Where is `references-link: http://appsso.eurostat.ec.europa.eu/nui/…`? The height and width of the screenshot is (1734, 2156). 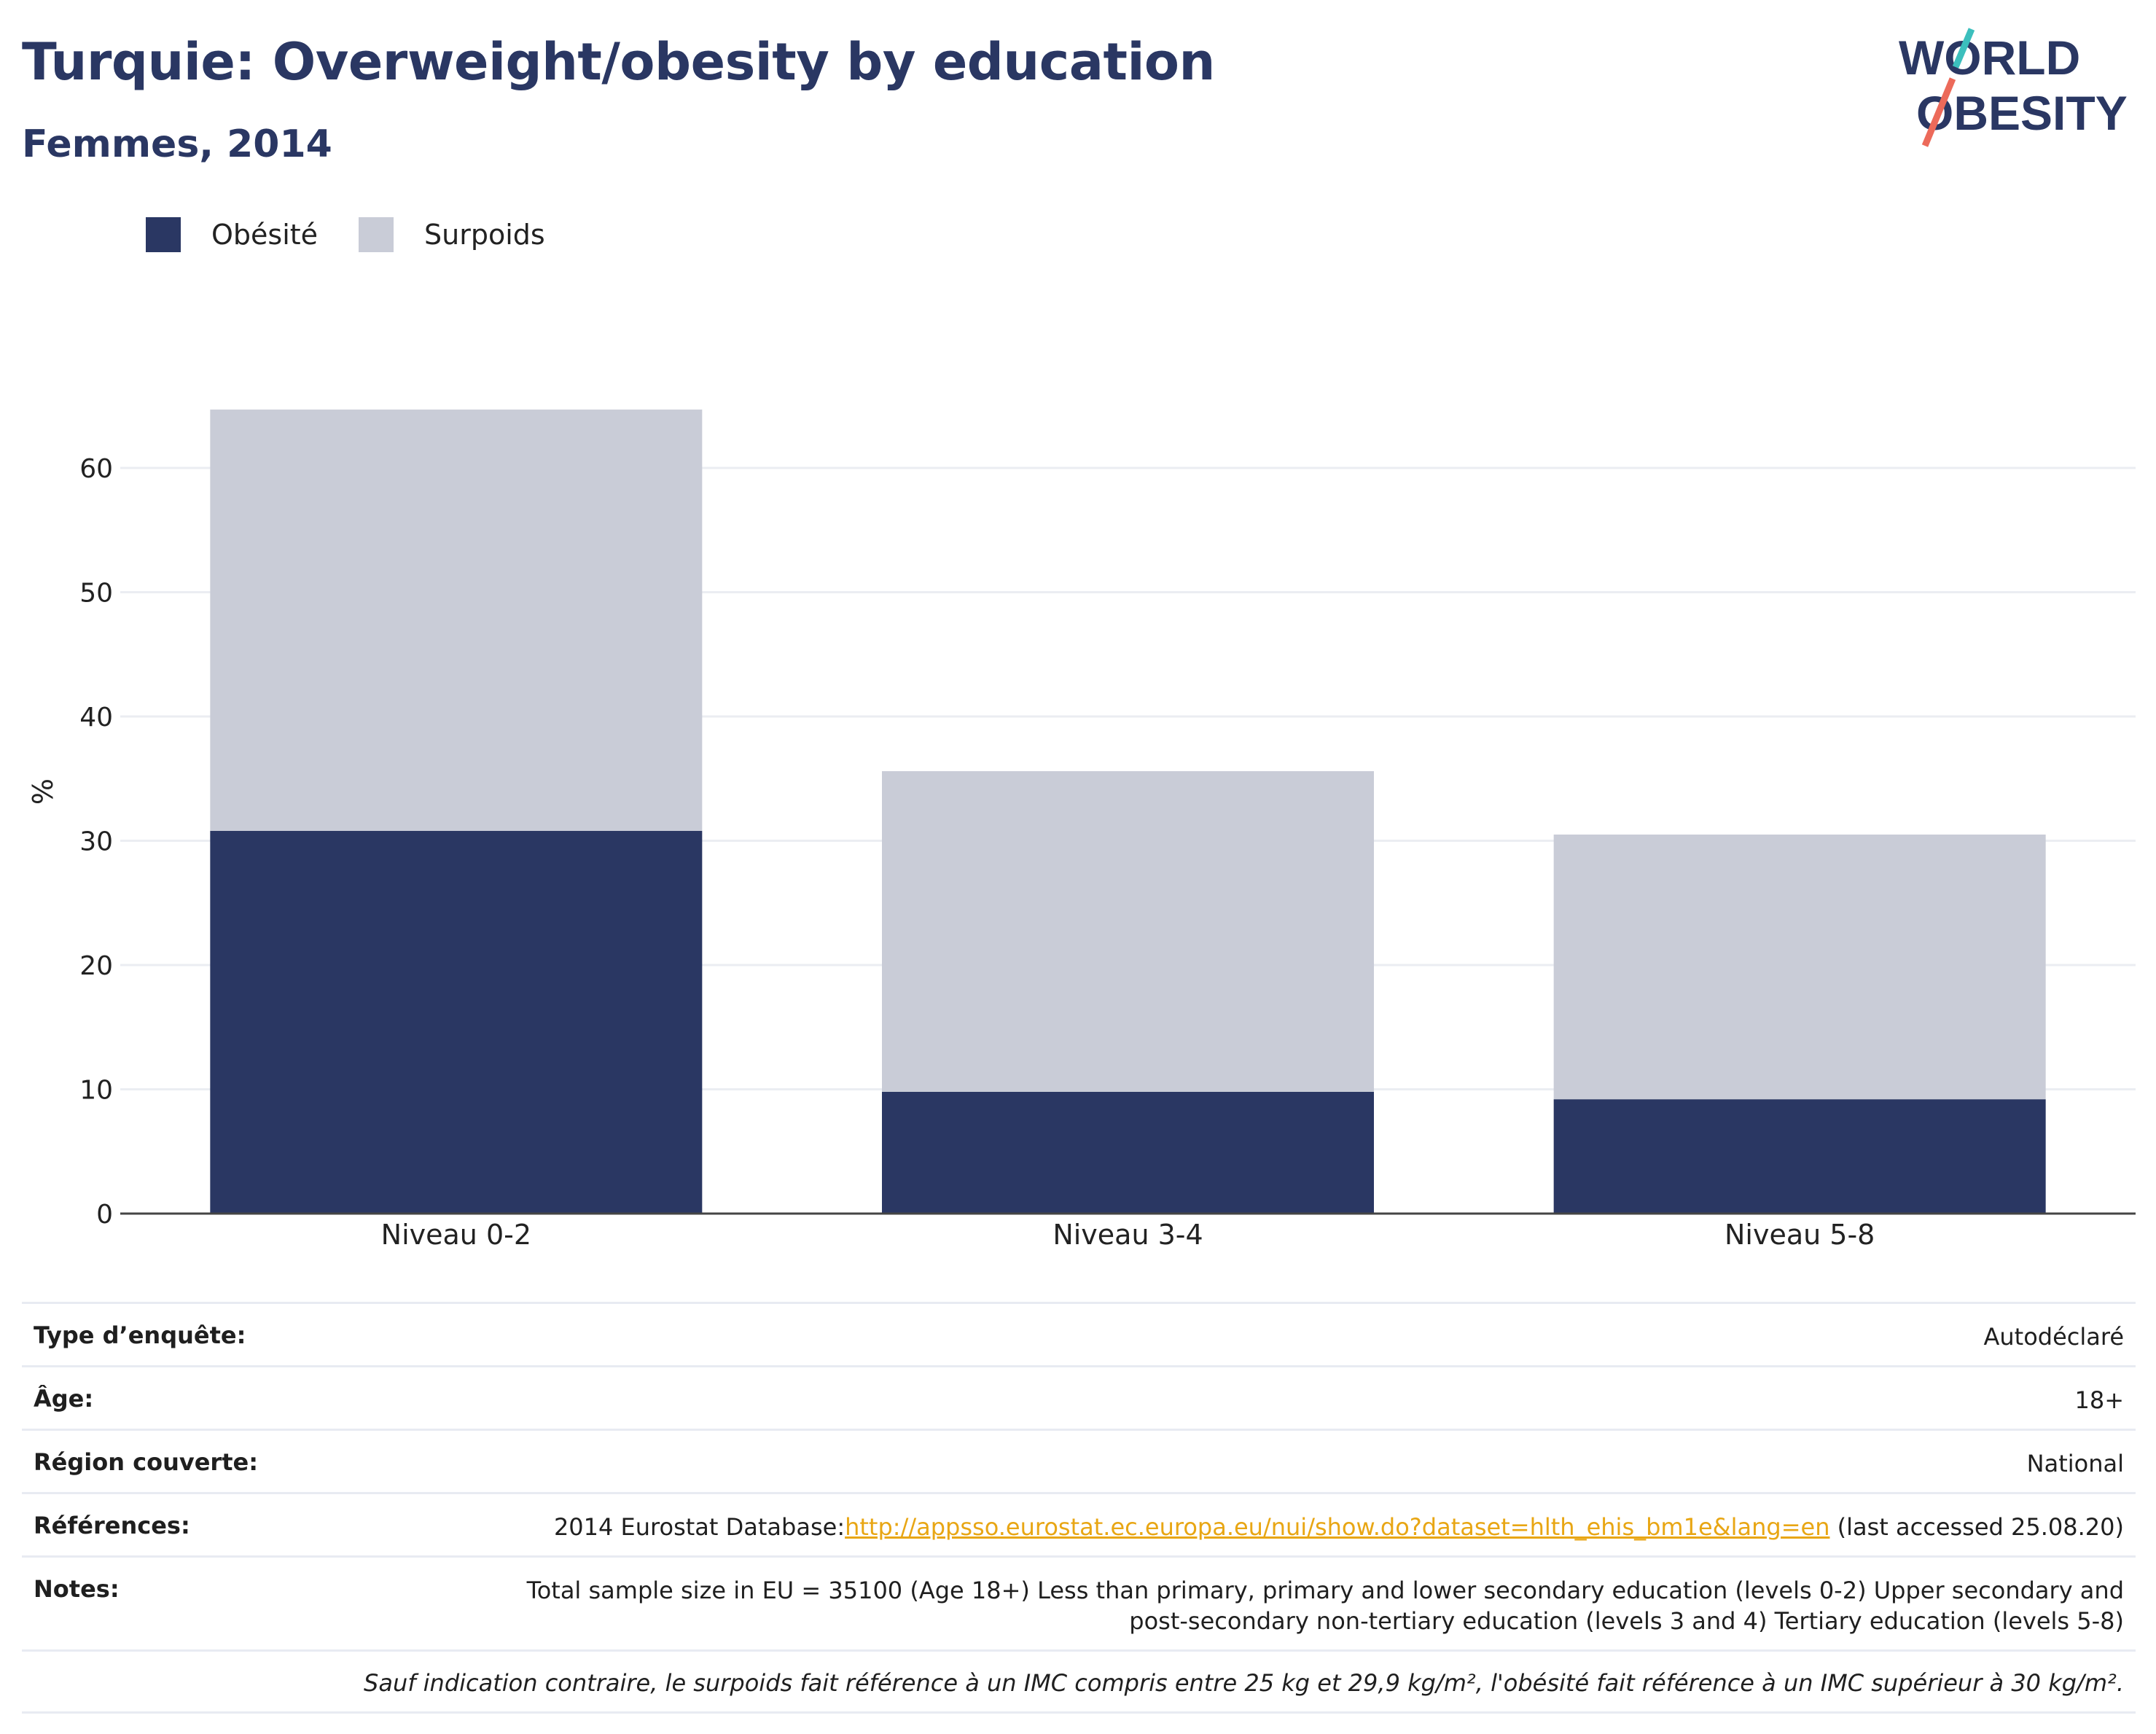
references-link: http://appsso.eurostat.ec.europa.eu/nui/… is located at coordinates (1338, 1527).